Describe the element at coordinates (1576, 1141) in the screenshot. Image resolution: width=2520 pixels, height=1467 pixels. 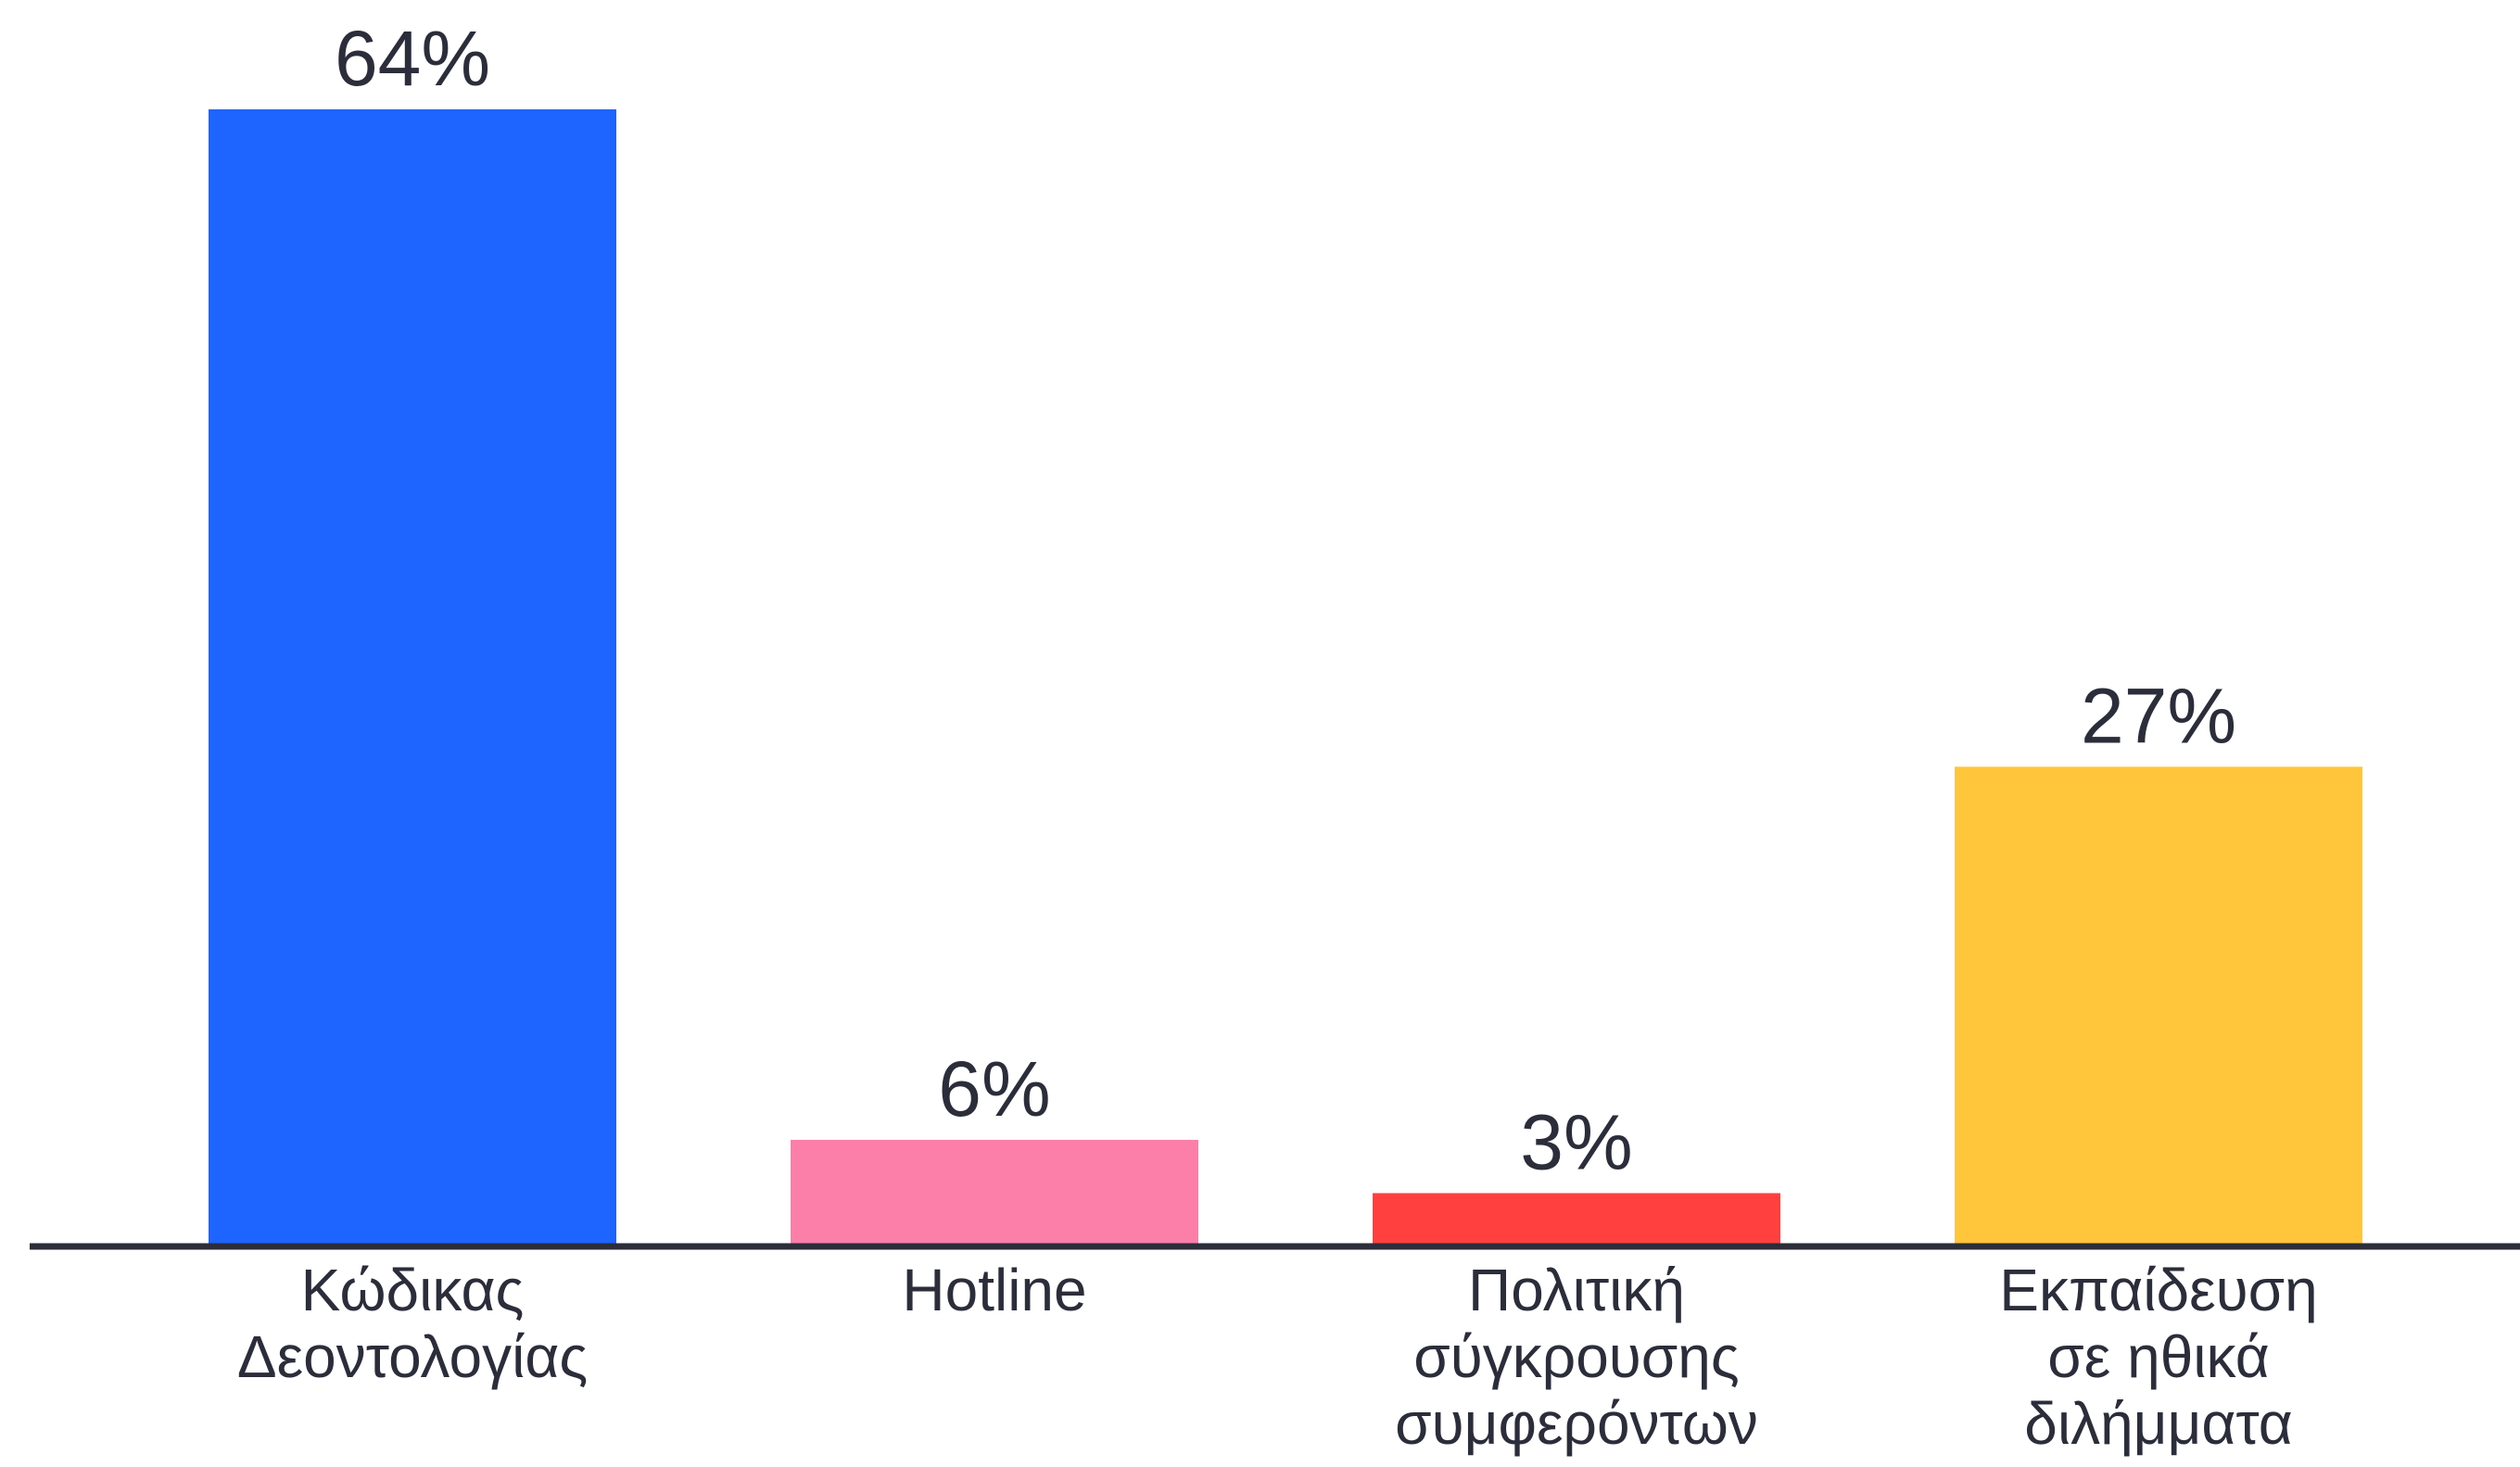
I see `value-label-3: 3%` at that location.